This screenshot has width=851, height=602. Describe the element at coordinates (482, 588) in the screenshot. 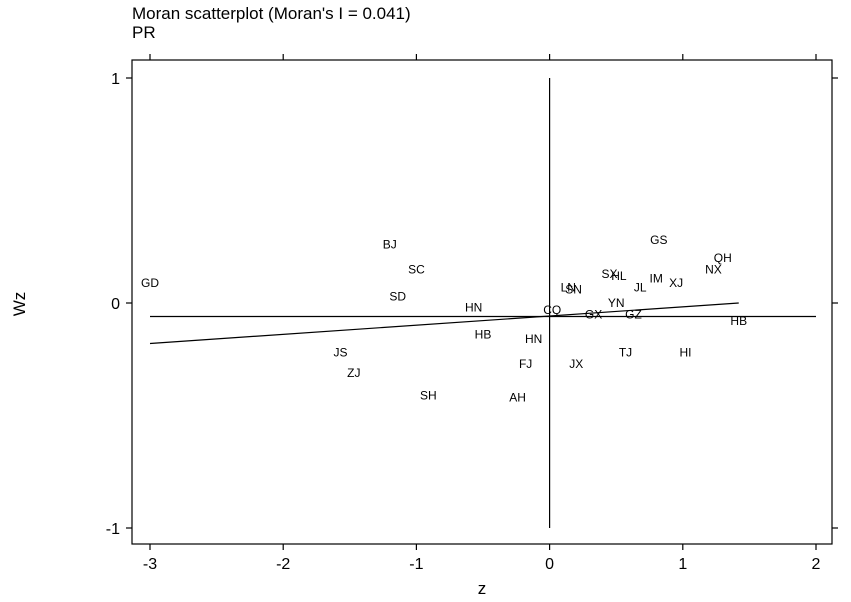

I see `x-axis-label: z` at that location.